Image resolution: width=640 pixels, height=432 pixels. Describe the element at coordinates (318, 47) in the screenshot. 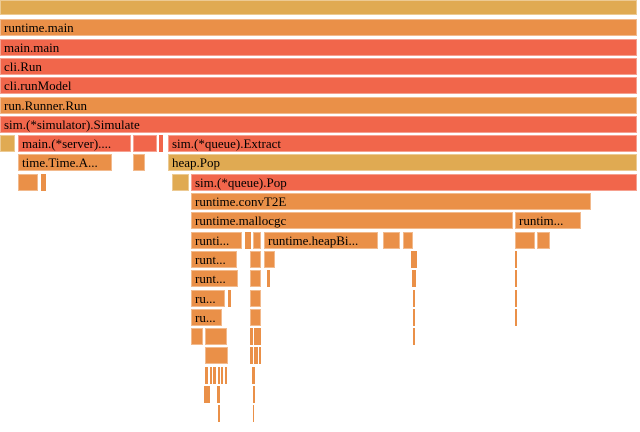

I see `frame-main-main: main.main` at that location.